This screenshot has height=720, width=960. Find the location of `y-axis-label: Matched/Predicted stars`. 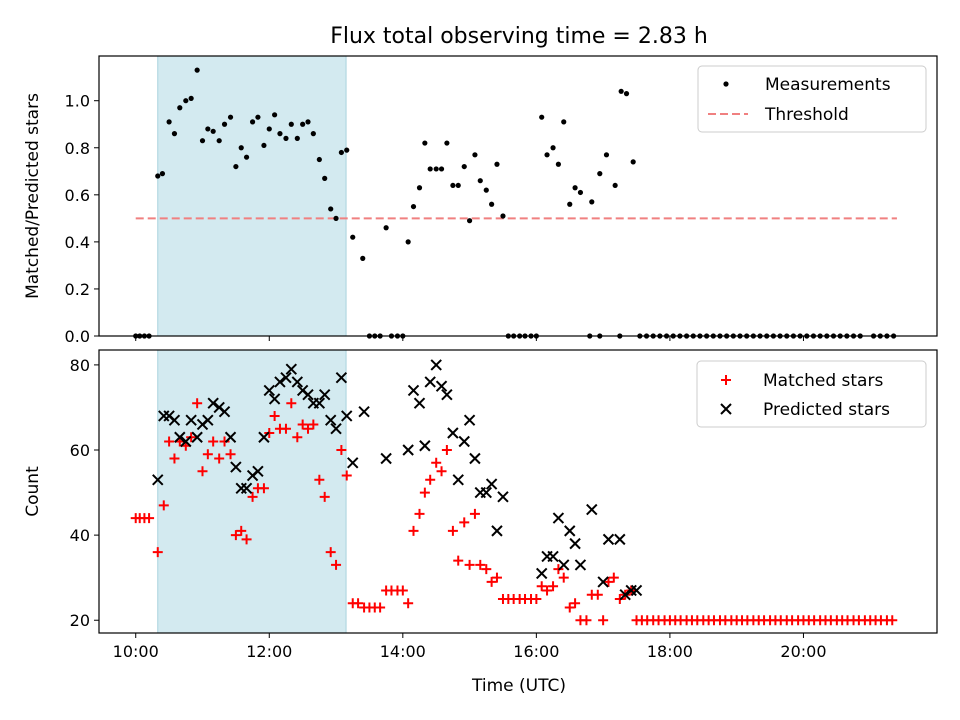

y-axis-label: Matched/Predicted stars is located at coordinates (33, 196).